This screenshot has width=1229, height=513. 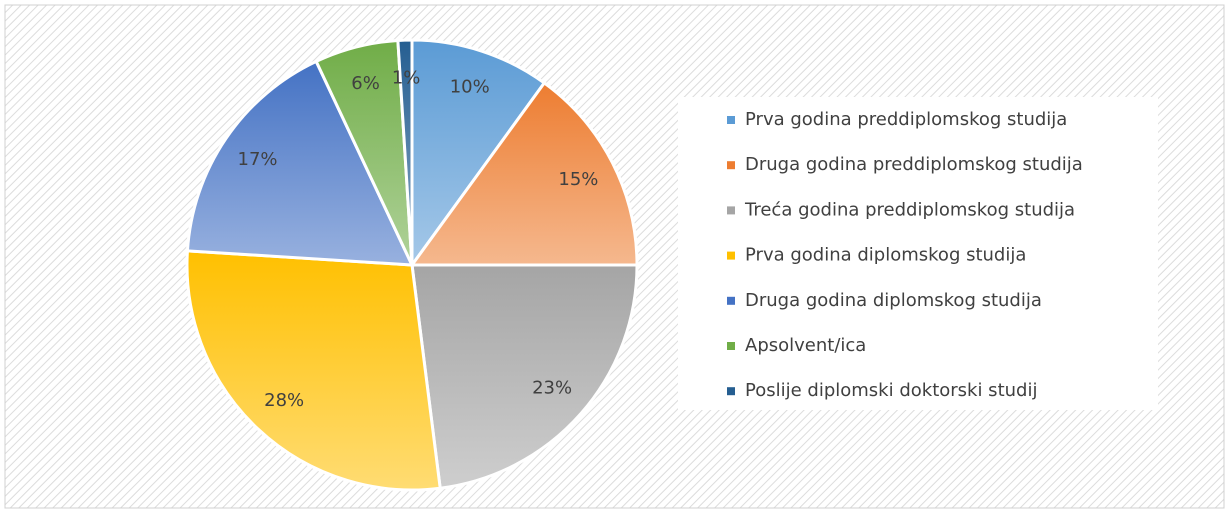 I want to click on data-label: 23%, so click(x=552, y=388).